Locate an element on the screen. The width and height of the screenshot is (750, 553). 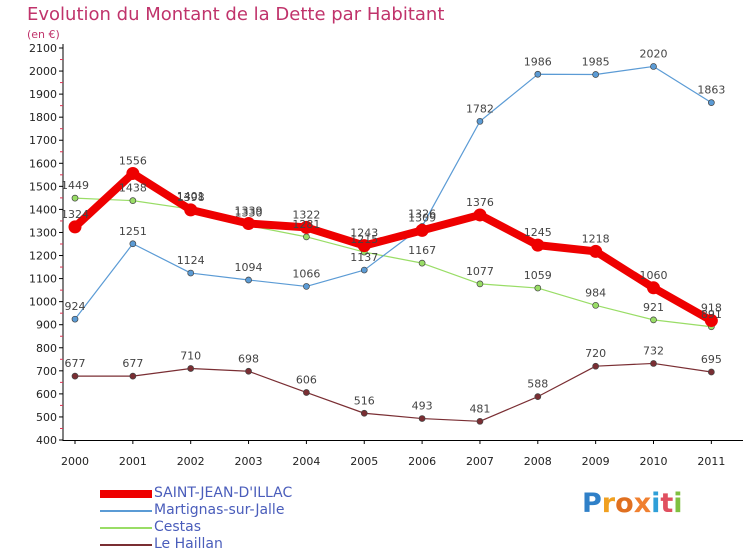
legend-label: SAINT-JEAN-D'ILLAC is located at coordinates (223, 493).